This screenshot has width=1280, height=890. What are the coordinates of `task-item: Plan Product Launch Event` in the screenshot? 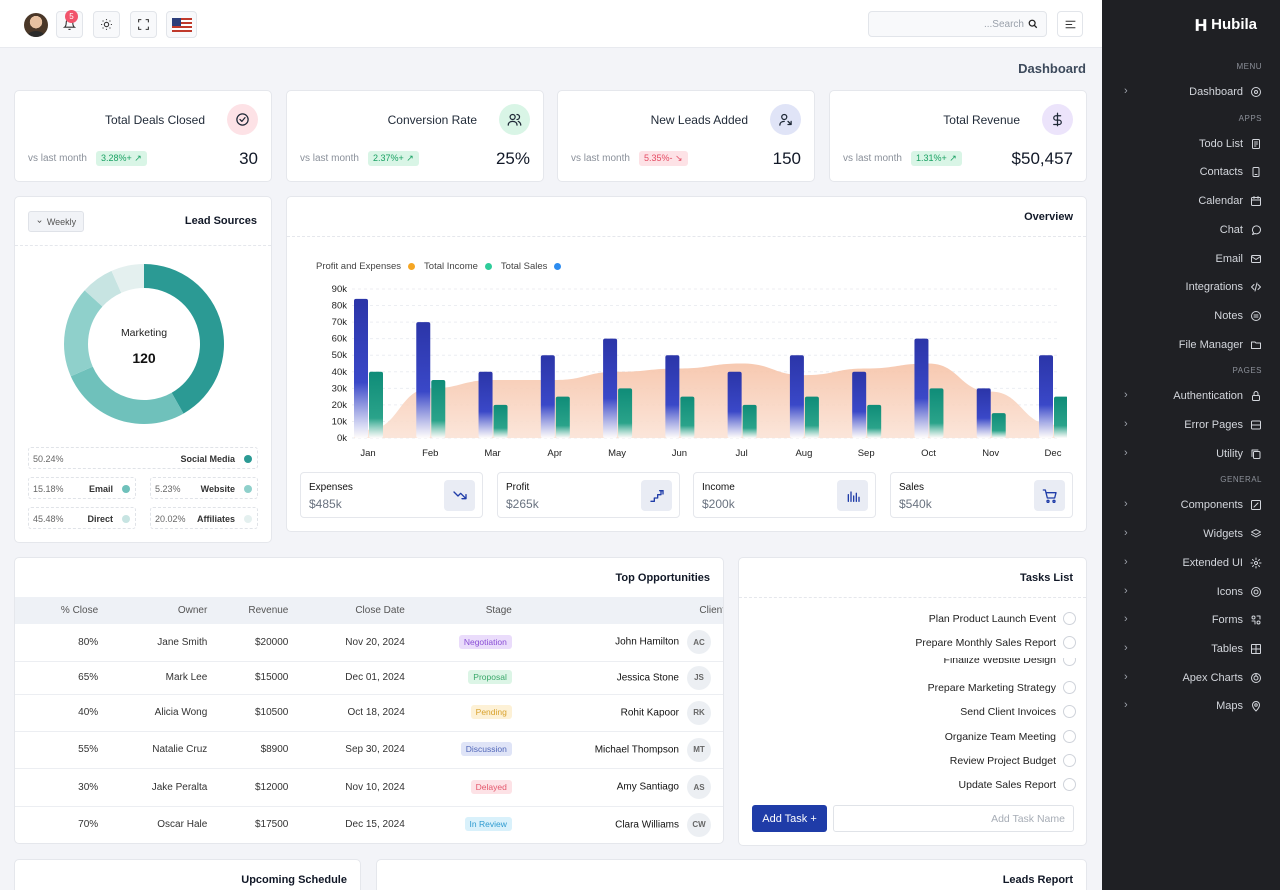 It's located at (1002, 618).